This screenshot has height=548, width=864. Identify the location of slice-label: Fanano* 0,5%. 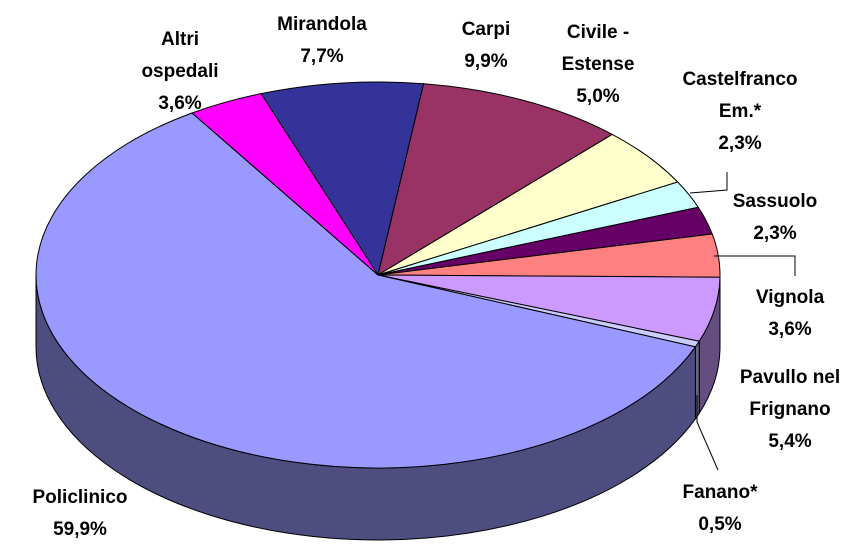
(720, 509).